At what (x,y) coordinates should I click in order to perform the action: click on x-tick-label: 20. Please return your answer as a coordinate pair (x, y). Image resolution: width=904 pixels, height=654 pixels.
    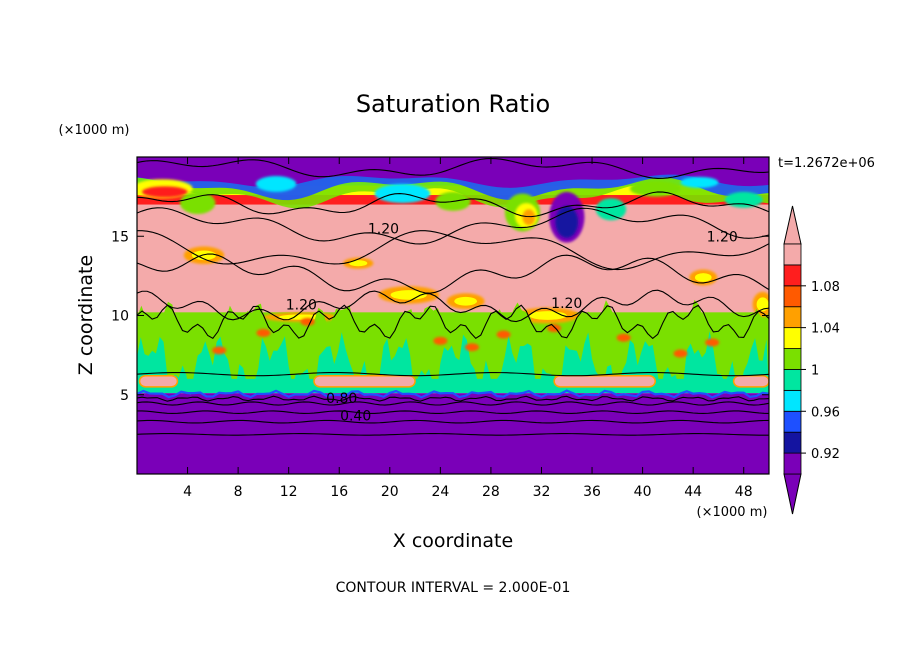
    Looking at the image, I should click on (390, 492).